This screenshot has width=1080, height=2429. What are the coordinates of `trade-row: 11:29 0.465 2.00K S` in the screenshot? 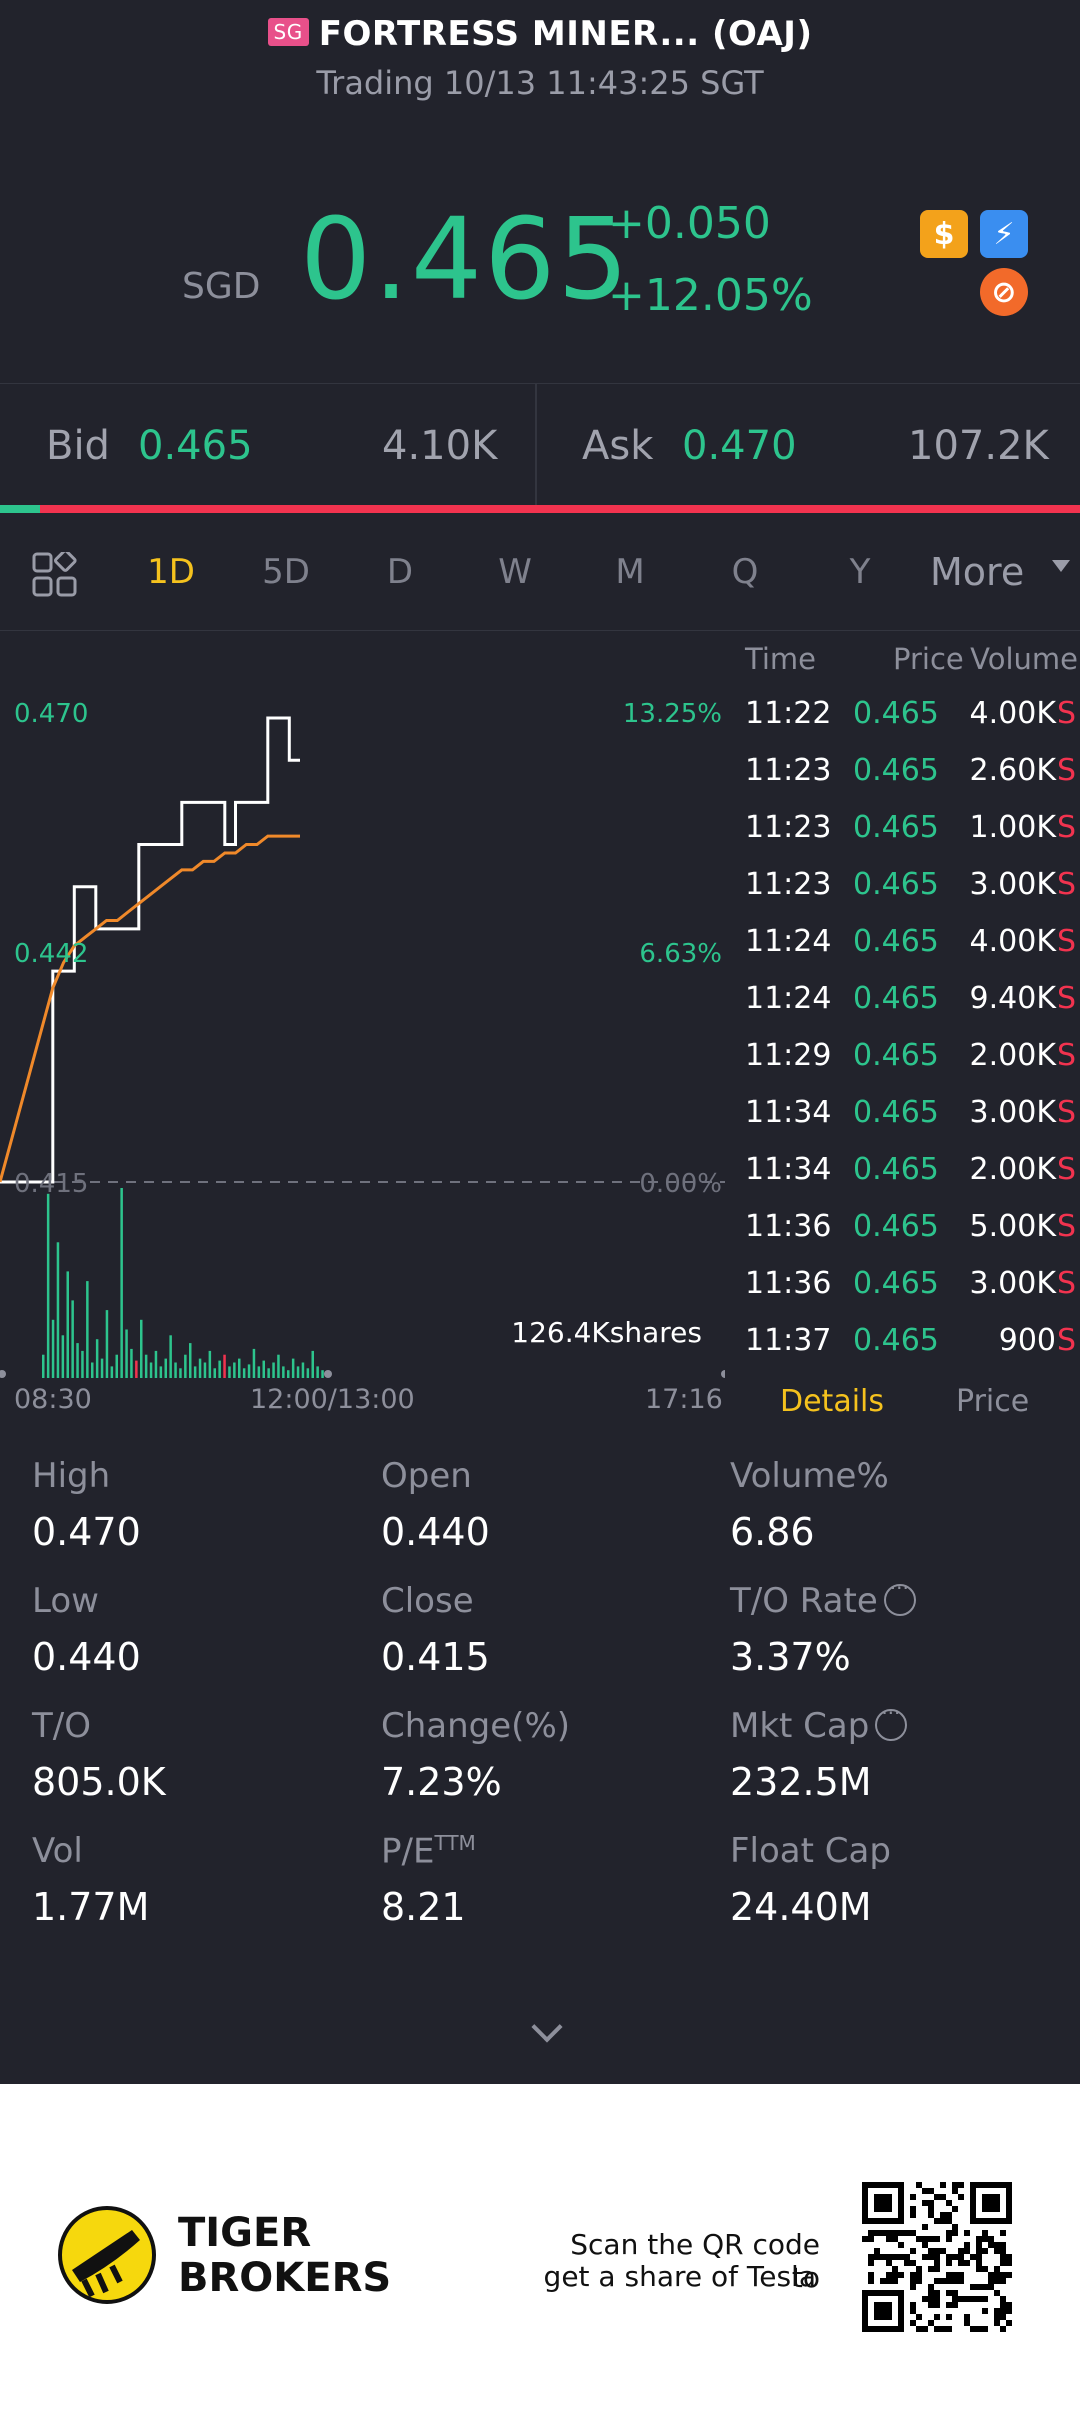 It's located at (912, 1066).